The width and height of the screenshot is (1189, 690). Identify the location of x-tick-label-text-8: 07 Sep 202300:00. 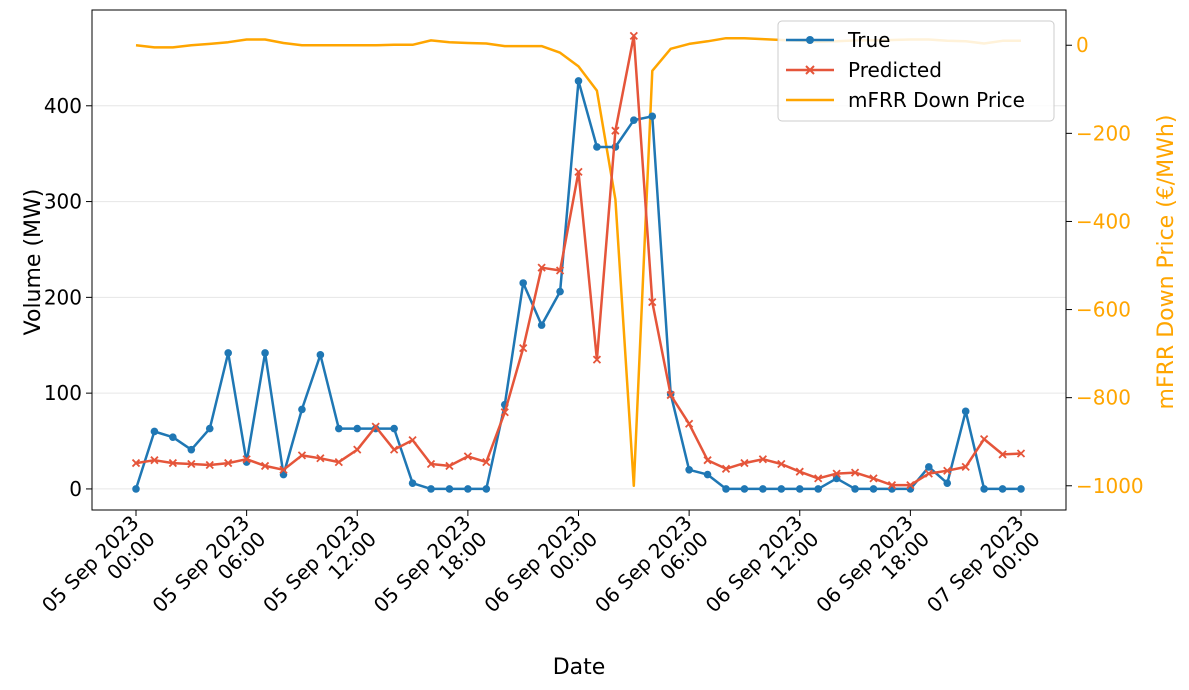
(983, 572).